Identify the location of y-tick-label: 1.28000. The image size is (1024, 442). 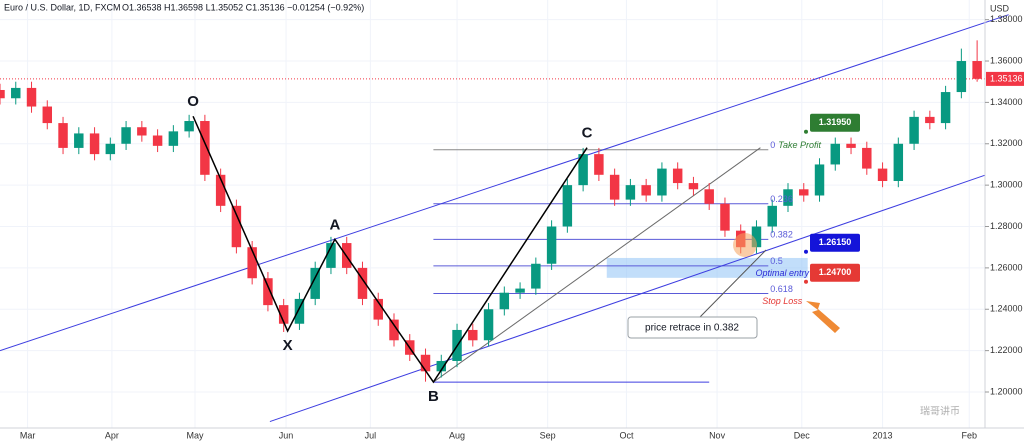
(1006, 226).